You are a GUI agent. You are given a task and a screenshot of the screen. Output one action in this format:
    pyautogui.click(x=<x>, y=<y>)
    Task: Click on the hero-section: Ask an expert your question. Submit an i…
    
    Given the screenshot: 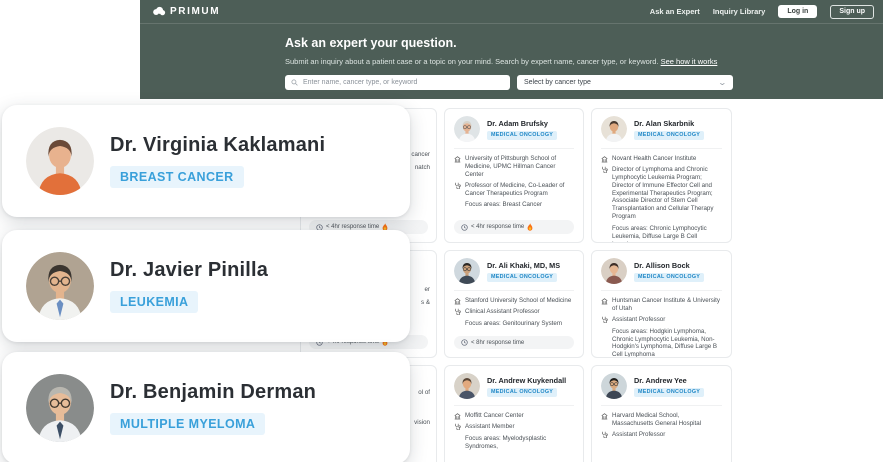 What is the action you would take?
    pyautogui.click(x=511, y=56)
    